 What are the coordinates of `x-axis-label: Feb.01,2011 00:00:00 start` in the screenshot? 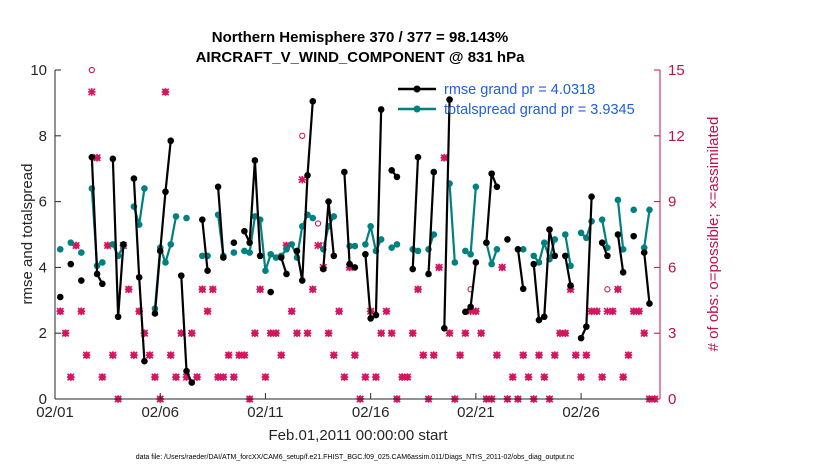 It's located at (358, 435).